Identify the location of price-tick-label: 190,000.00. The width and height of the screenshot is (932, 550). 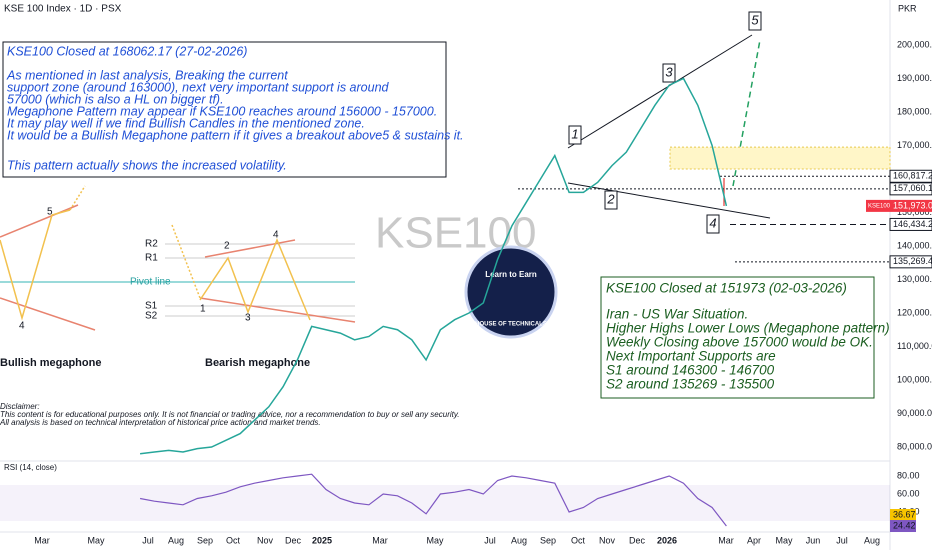
(914, 78).